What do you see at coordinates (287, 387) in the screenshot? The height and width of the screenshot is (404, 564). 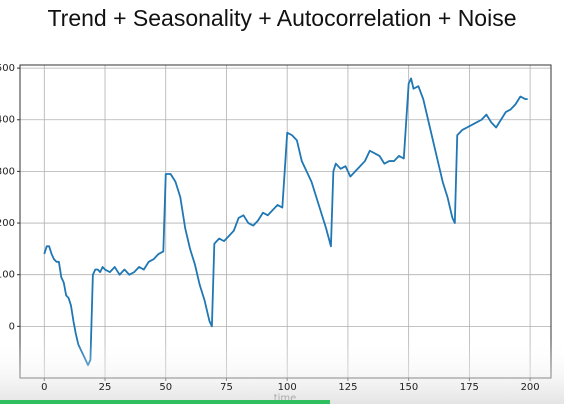 I see `x-tick-label: 100` at bounding box center [287, 387].